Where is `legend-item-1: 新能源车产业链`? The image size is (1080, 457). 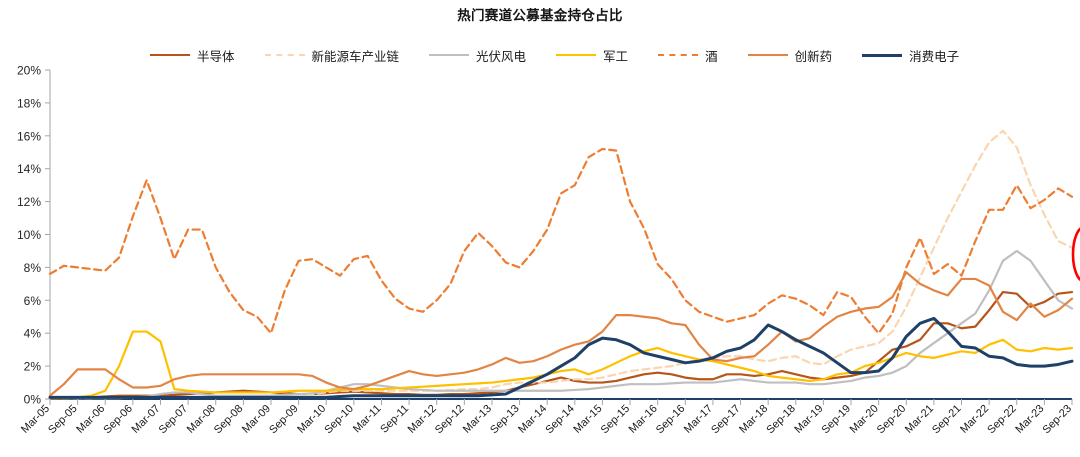 legend-item-1: 新能源车产业链 is located at coordinates (332, 55).